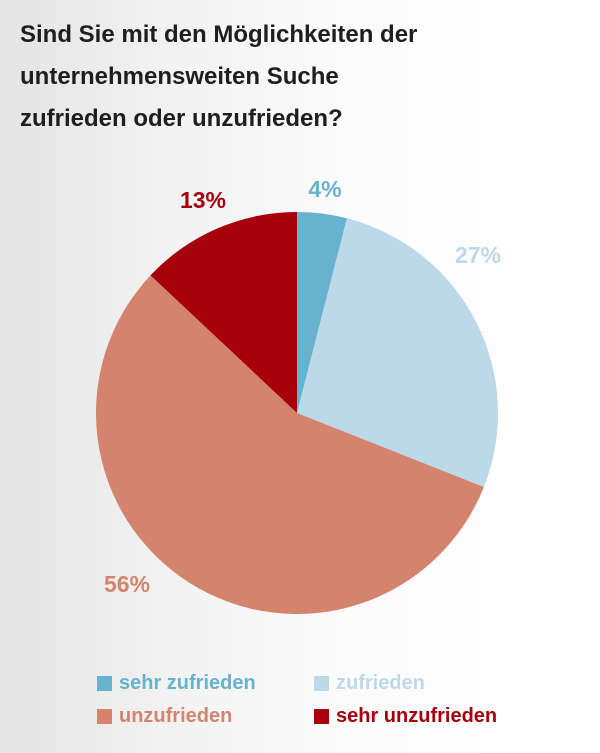 Image resolution: width=600 pixels, height=753 pixels. What do you see at coordinates (321, 716) in the screenshot?
I see `legend-swatch-sehr-unzufrieden` at bounding box center [321, 716].